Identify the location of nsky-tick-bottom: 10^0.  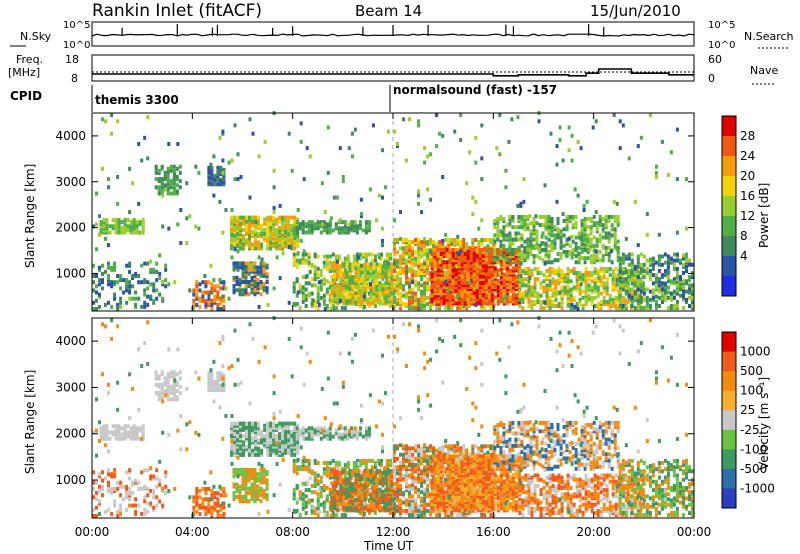
(76, 45).